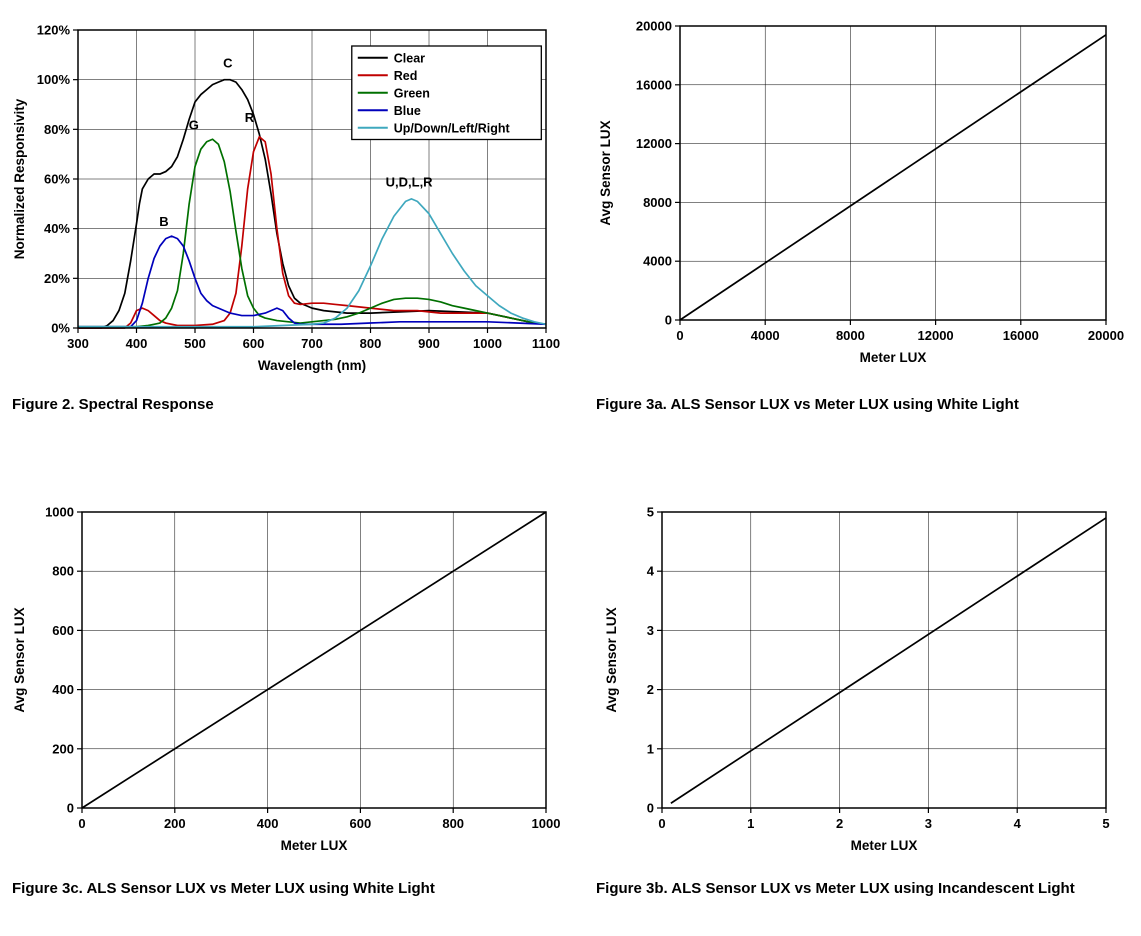 The image size is (1141, 936). I want to click on svg-text: 100%, so click(54, 79).